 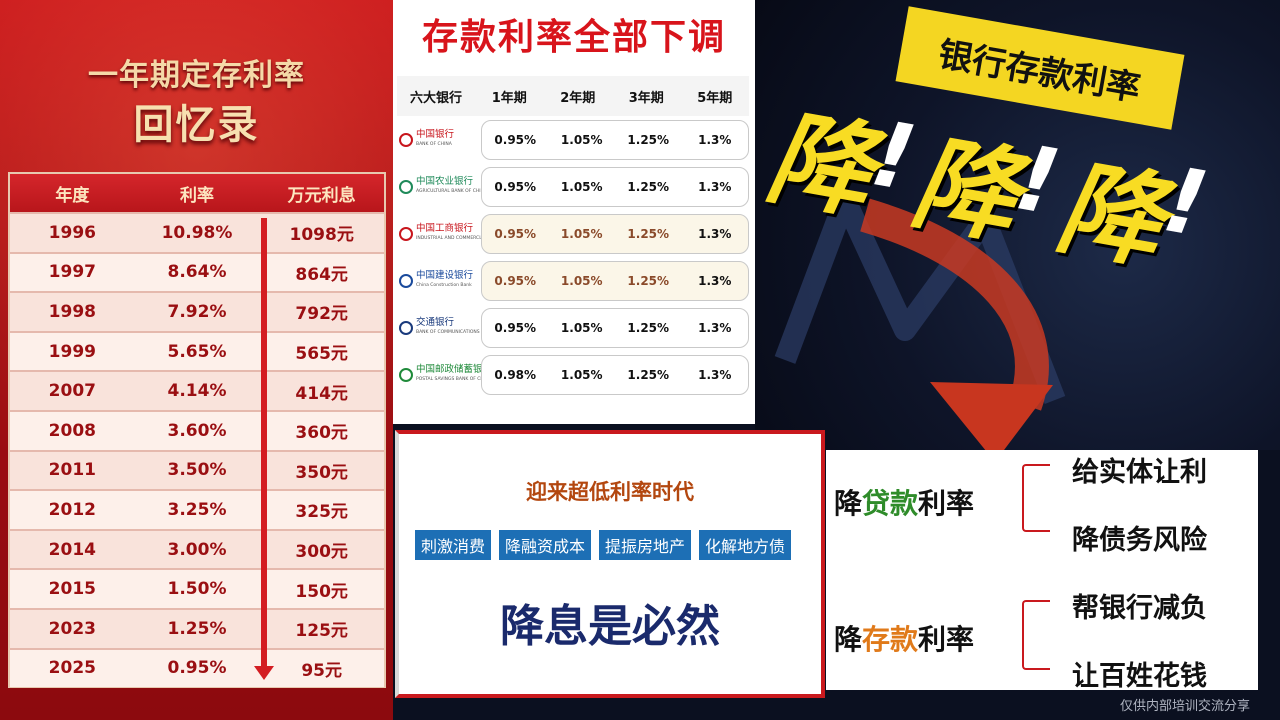 I want to click on low-rate-era-card: 迎来超低利率时代 刺激消费 降融资成本 提振房地产 化解地方债 降息是必然, so click(x=610, y=564).